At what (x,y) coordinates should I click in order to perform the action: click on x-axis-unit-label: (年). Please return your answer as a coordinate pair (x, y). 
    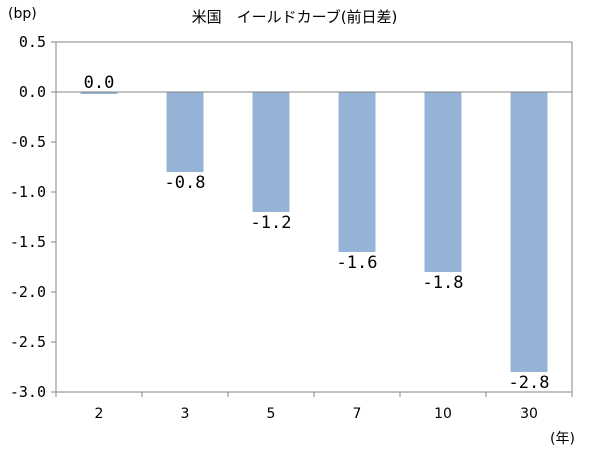
    Looking at the image, I should click on (562, 439).